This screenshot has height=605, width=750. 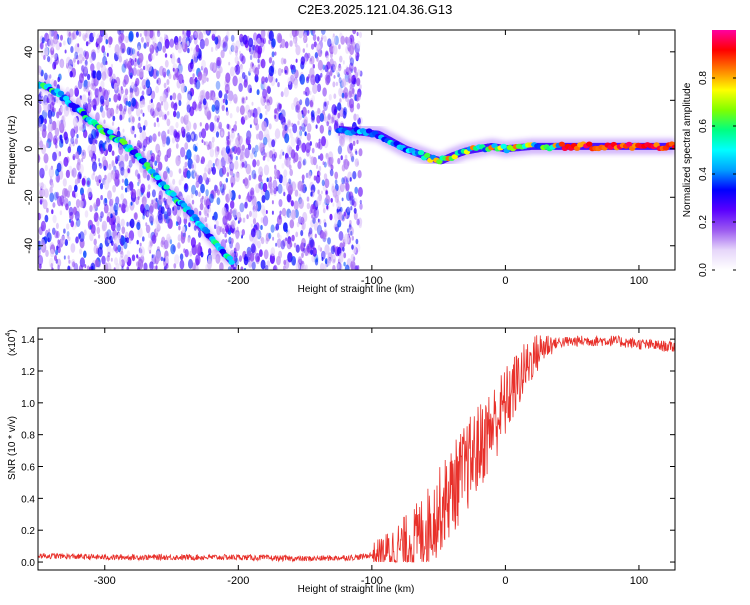 What do you see at coordinates (28, 436) in the screenshot?
I see `y-tick-label: 0.8` at bounding box center [28, 436].